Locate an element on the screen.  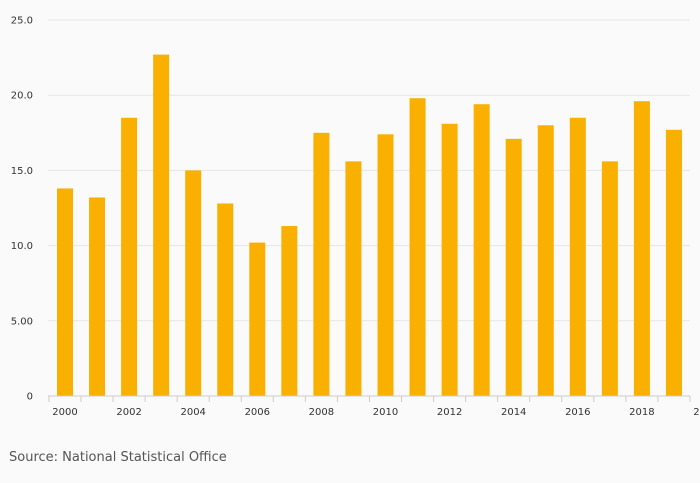
bar-2005 is located at coordinates (225, 299).